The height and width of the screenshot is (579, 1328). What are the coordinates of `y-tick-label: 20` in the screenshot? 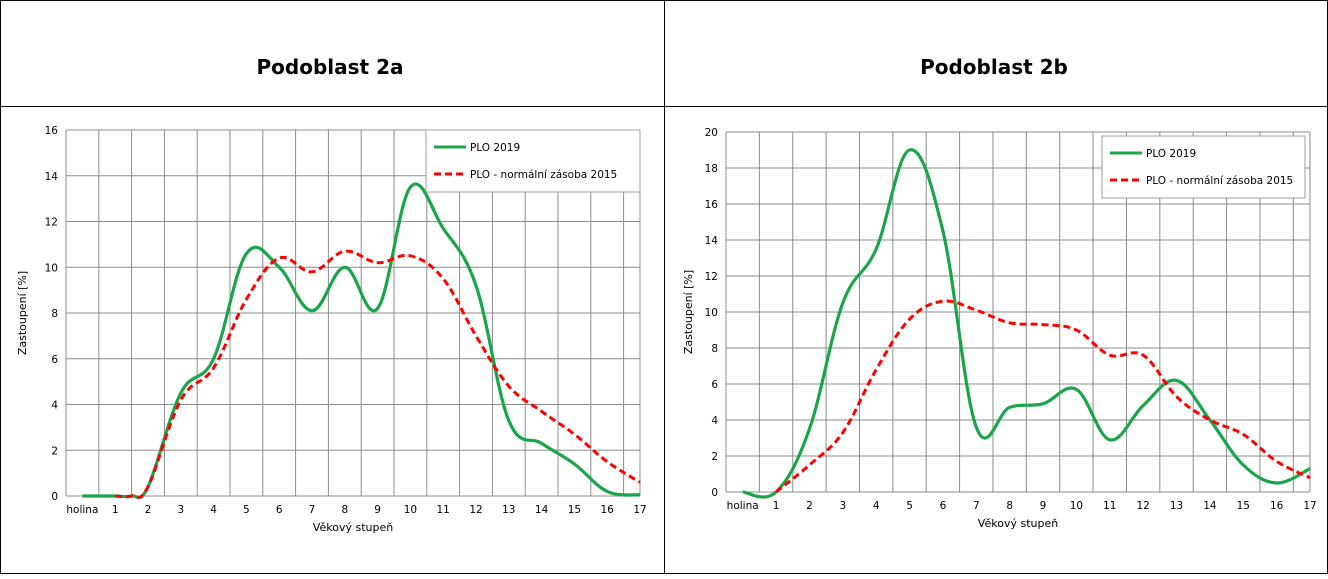 It's located at (711, 133).